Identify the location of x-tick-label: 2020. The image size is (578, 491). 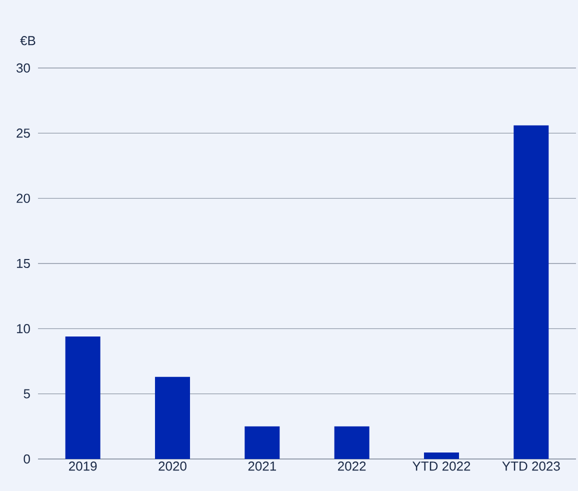
(172, 466).